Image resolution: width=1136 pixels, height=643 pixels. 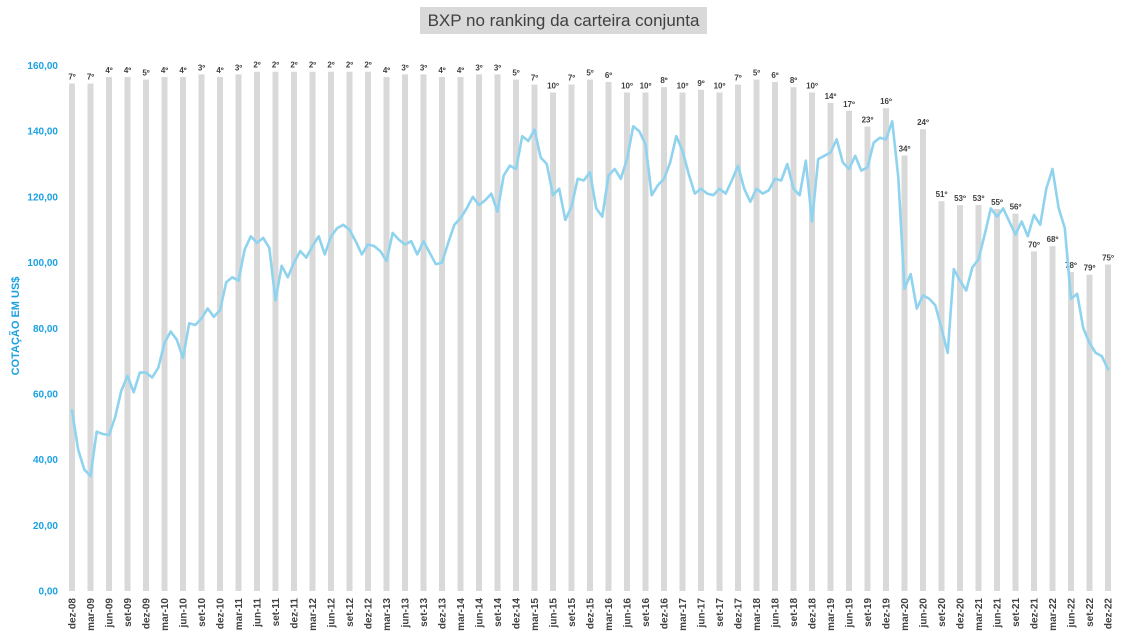 I want to click on rank-label: 8º, so click(x=793, y=80).